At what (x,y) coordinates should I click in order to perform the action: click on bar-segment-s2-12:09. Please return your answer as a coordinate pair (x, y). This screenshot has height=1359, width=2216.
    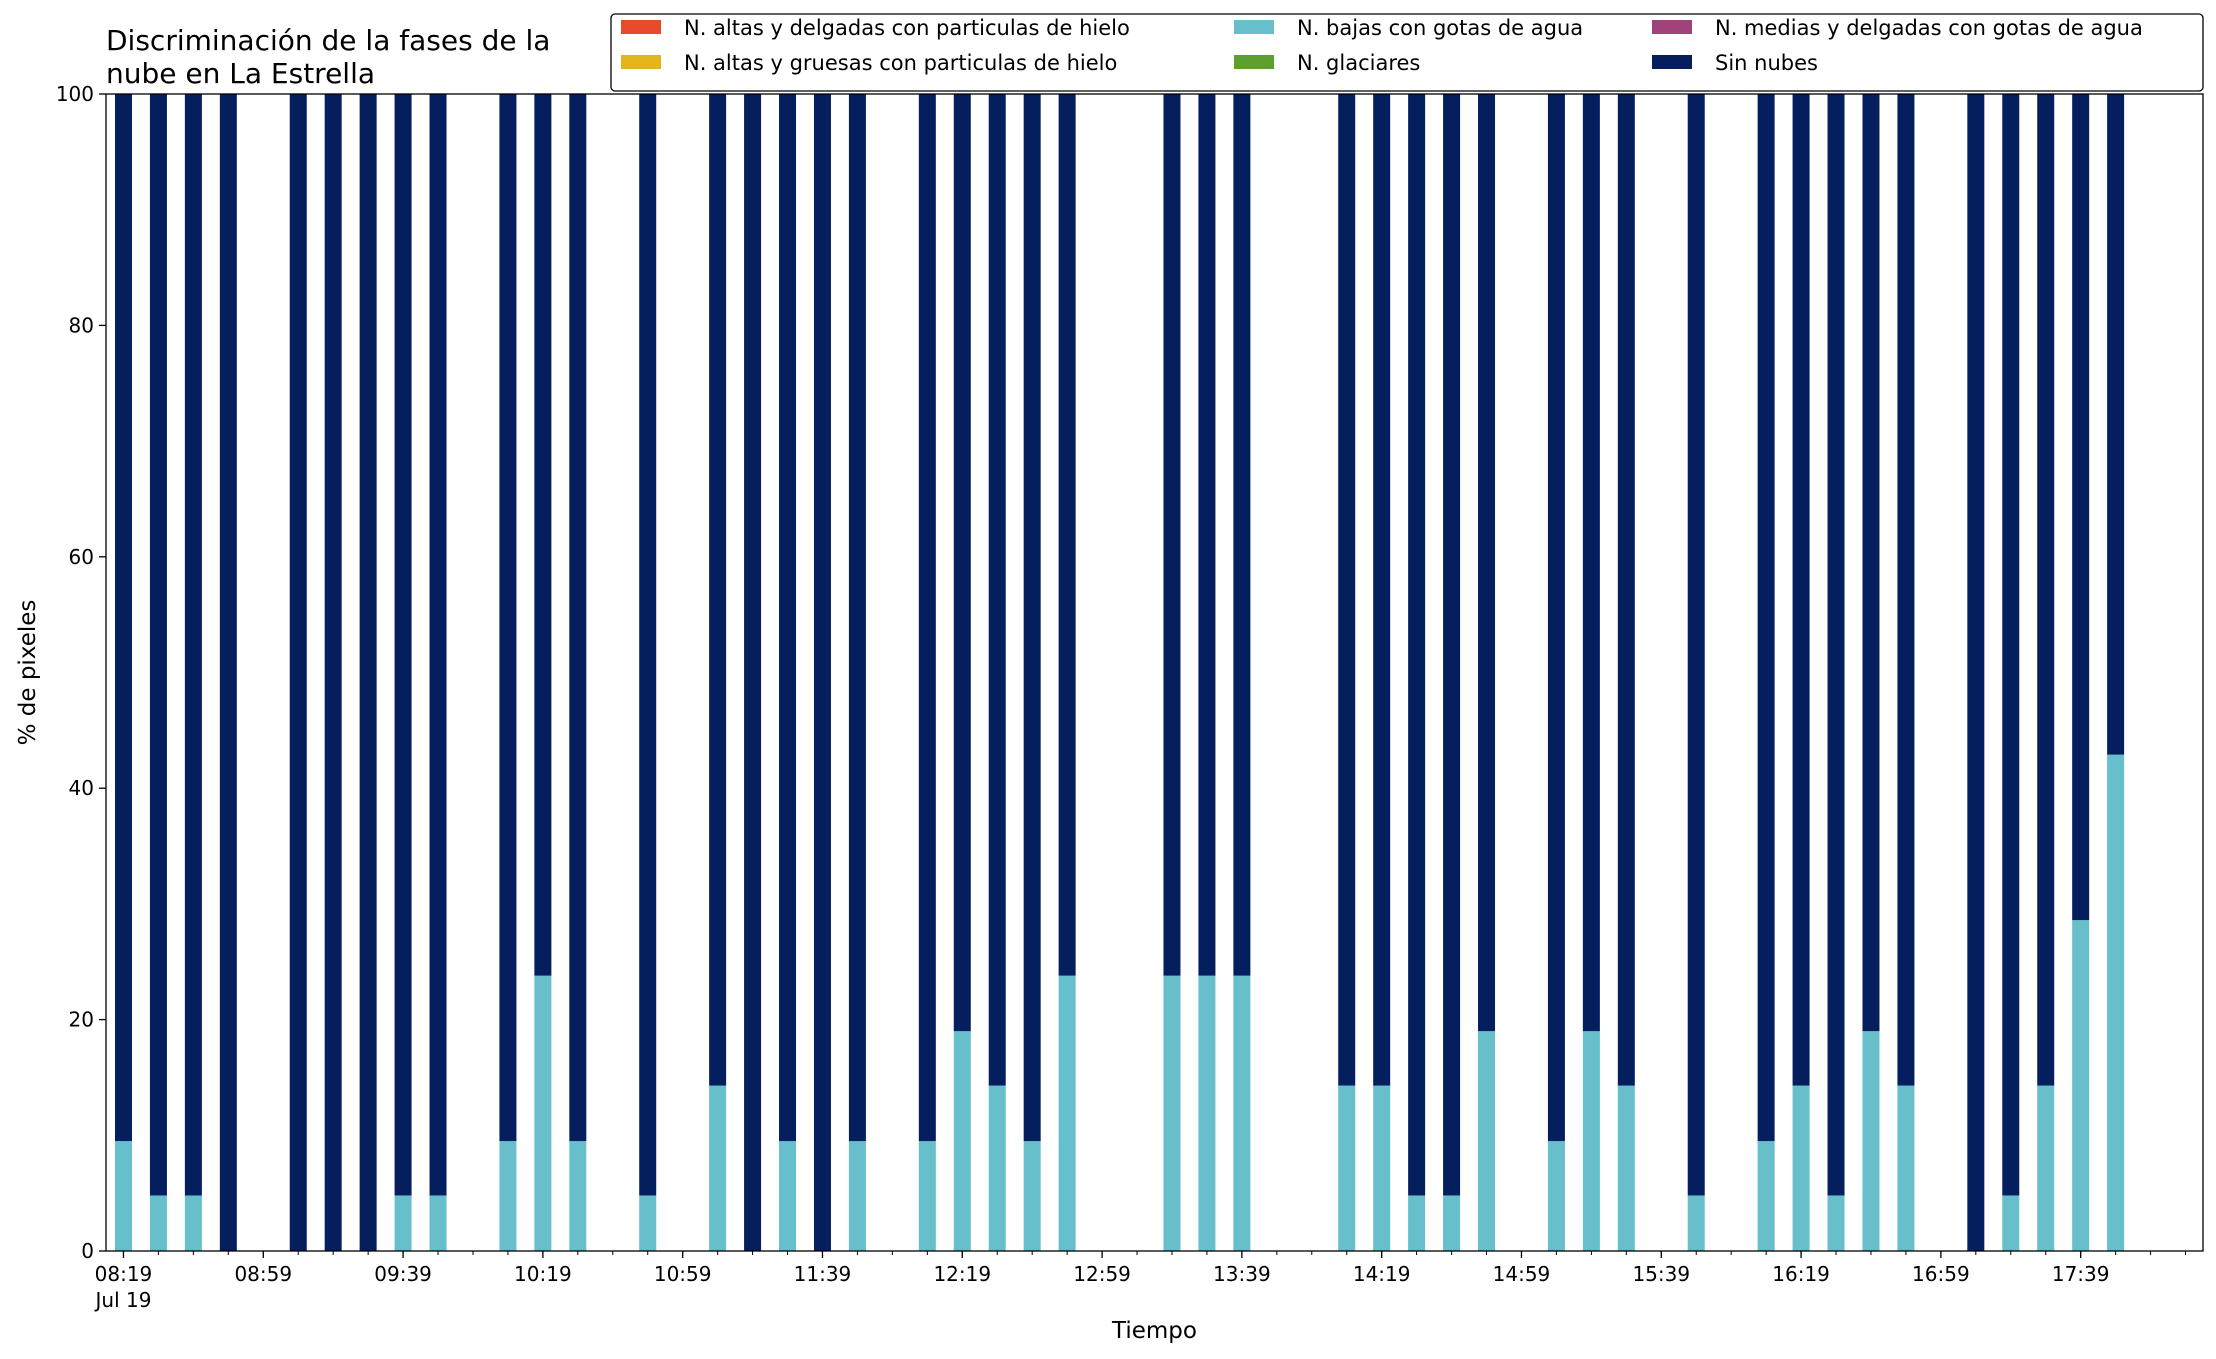
    Looking at the image, I should click on (927, 1196).